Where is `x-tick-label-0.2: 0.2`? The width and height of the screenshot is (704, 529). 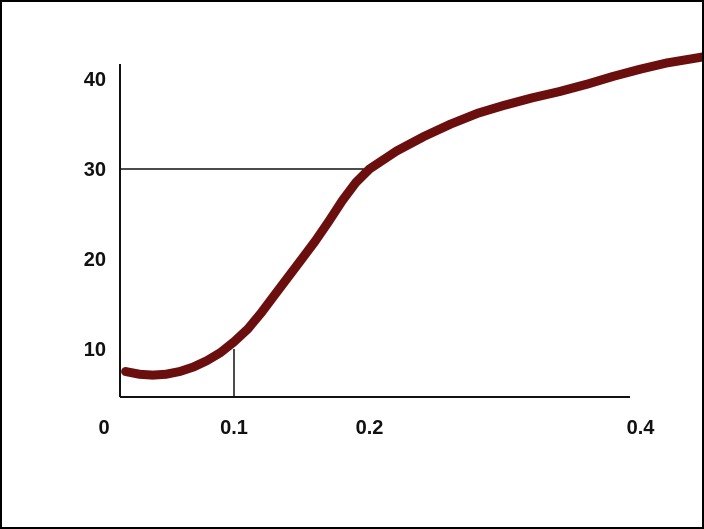
x-tick-label-0.2: 0.2 is located at coordinates (370, 428).